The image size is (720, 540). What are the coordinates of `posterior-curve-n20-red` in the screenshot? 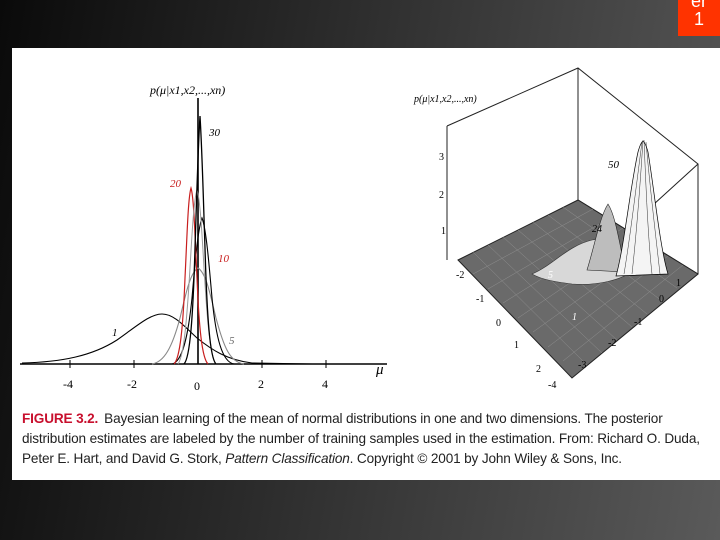 It's located at (191, 275).